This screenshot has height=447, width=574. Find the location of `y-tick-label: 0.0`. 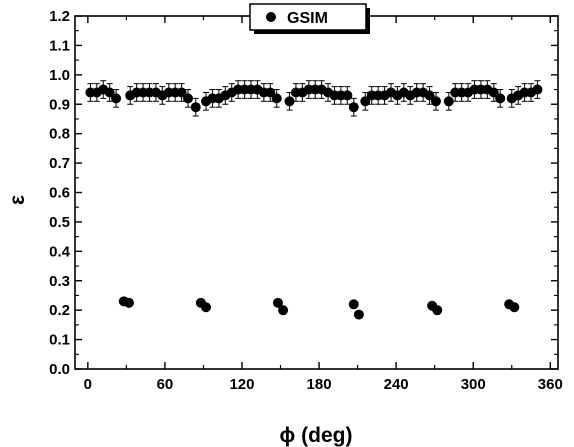

y-tick-label: 0.0 is located at coordinates (59, 369).